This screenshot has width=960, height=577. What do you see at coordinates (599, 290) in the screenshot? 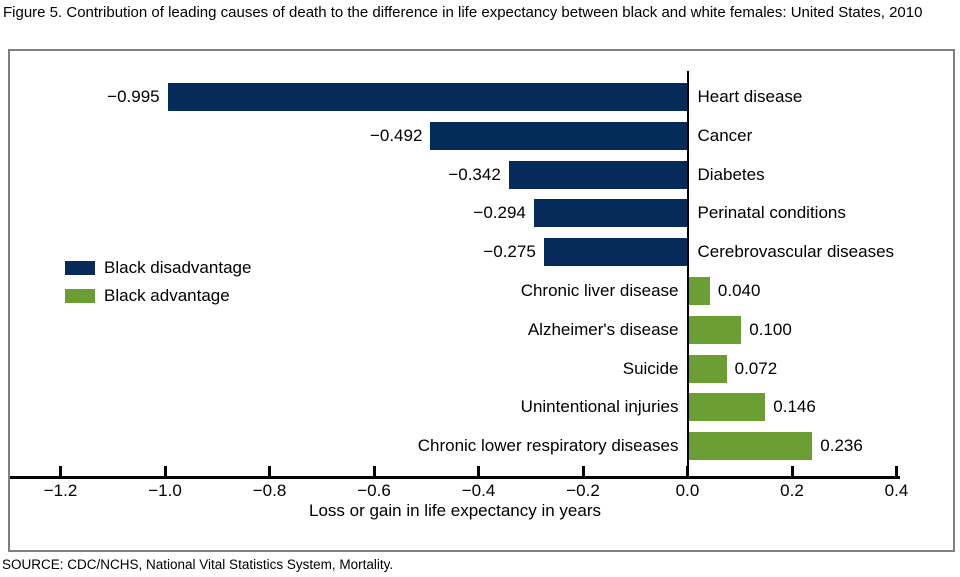
I see `category-label-chronic-liver-disease: Chronic liver disease` at bounding box center [599, 290].